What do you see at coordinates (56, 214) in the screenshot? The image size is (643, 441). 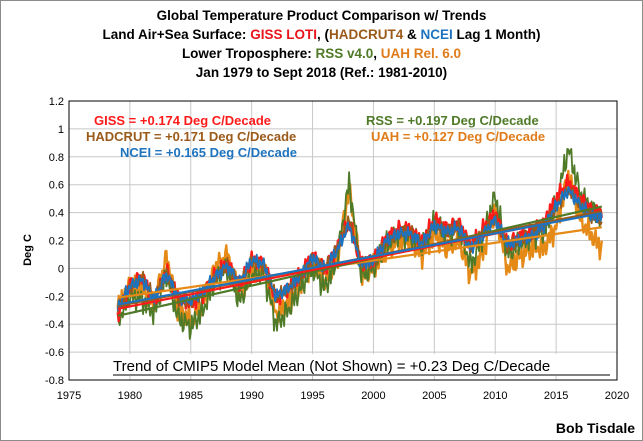 I see `y-tick-label: 0.4` at bounding box center [56, 214].